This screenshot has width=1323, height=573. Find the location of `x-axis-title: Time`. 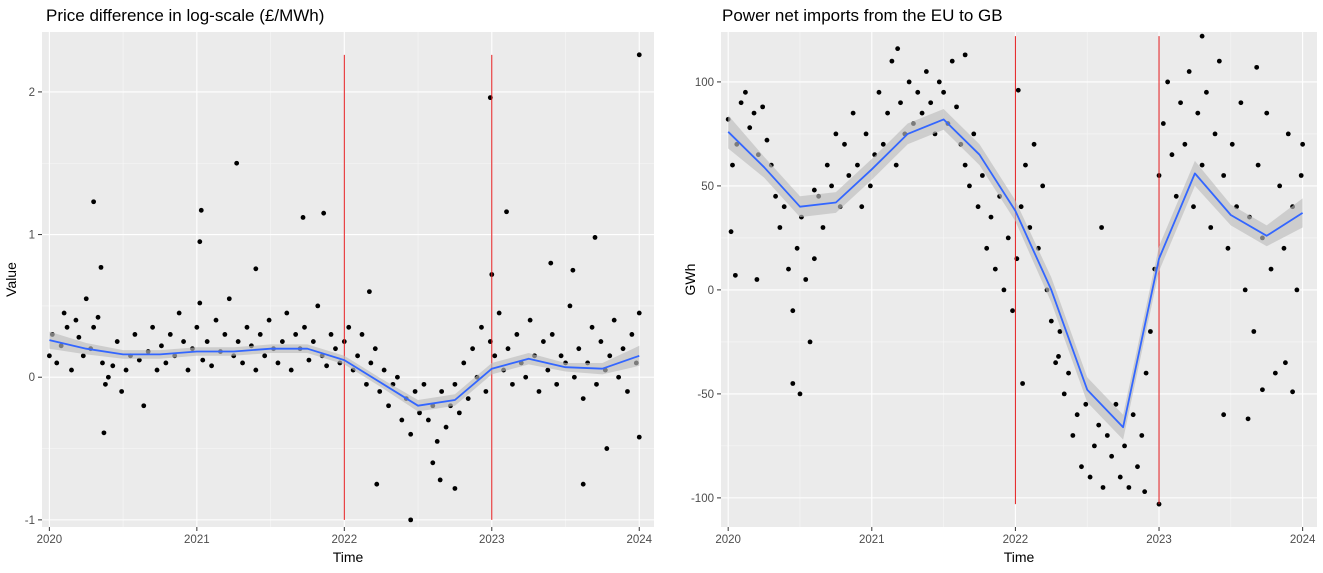

x-axis-title: Time is located at coordinates (1019, 557).